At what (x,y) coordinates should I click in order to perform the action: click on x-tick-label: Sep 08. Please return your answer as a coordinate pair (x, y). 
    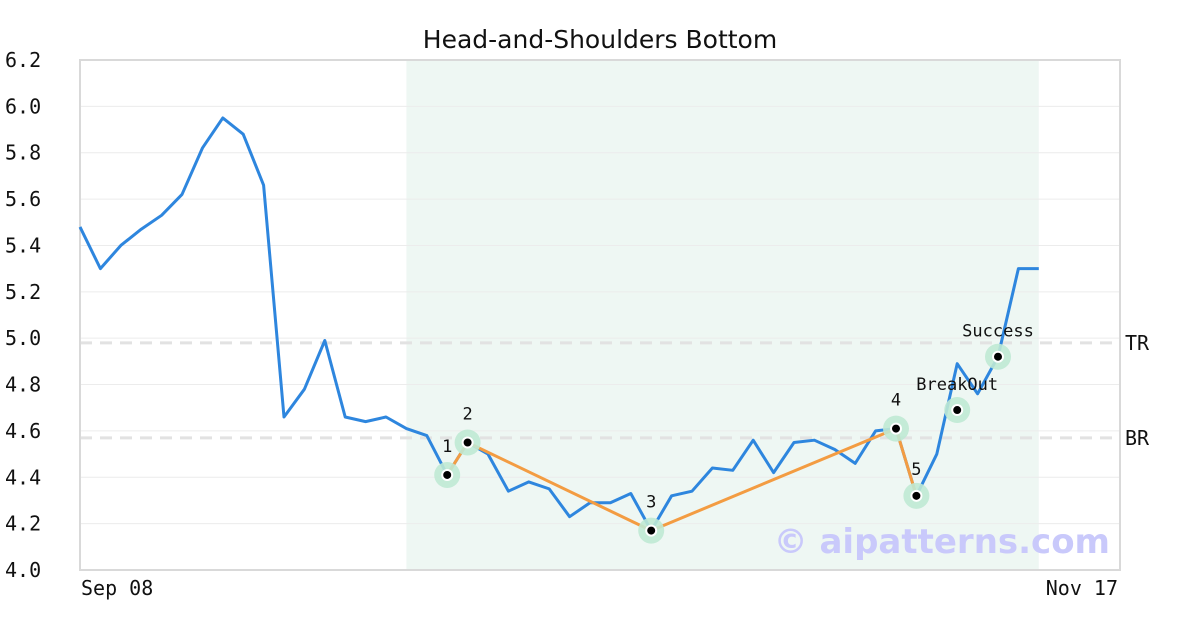
    Looking at the image, I should click on (117, 588).